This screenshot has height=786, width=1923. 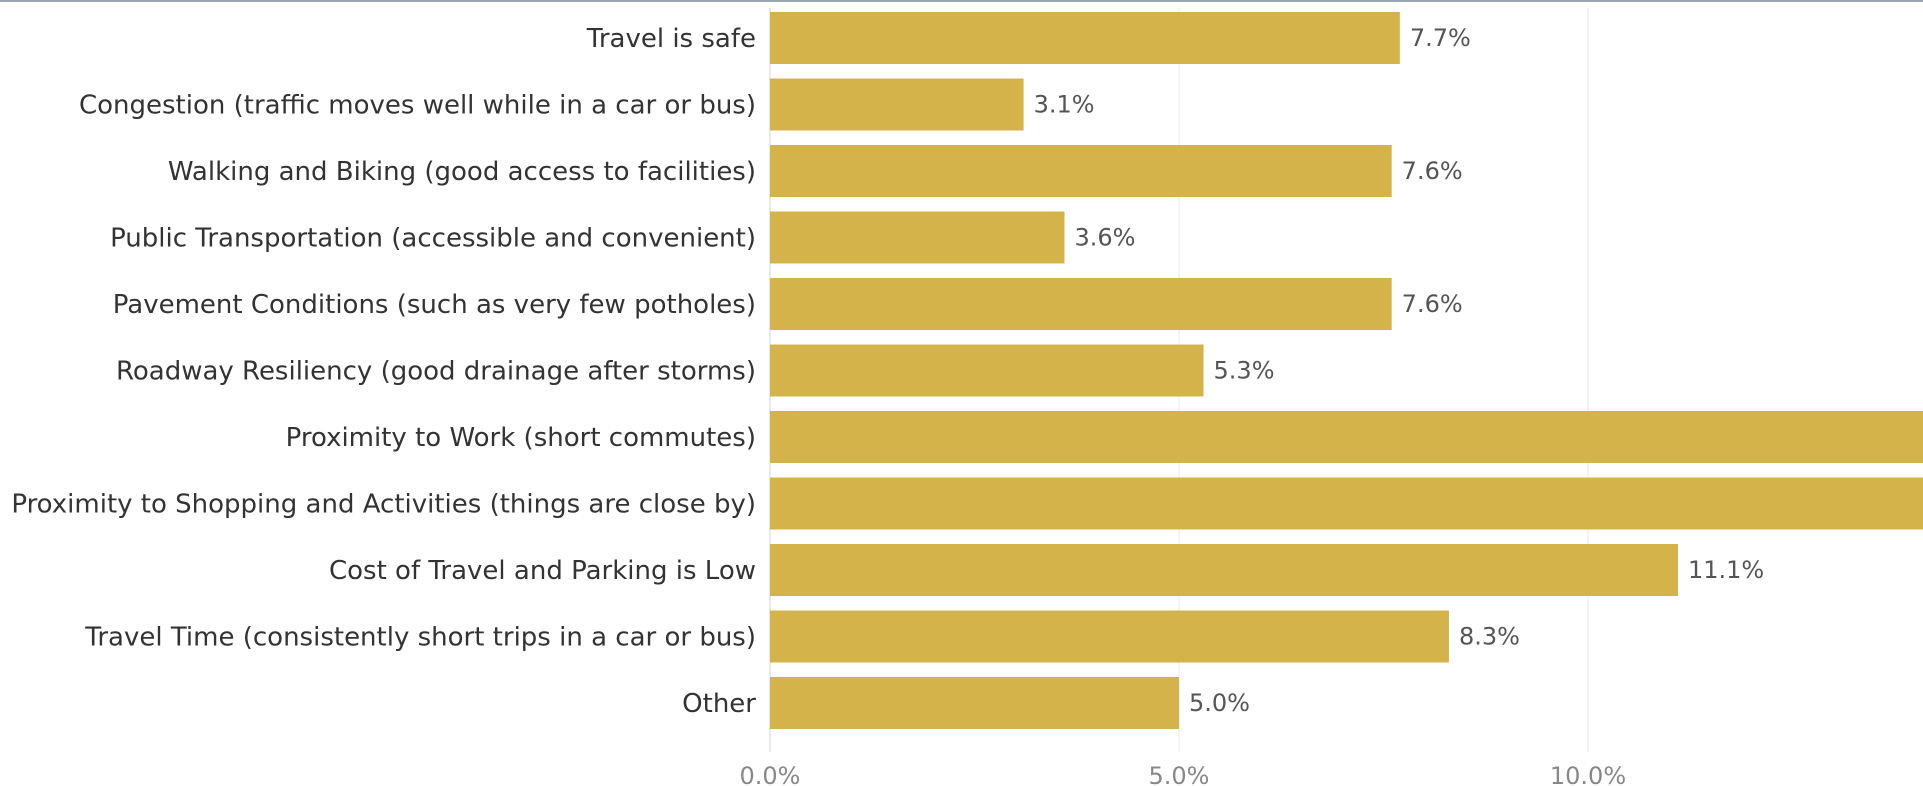 I want to click on value-label: 3.6%, so click(x=1104, y=238).